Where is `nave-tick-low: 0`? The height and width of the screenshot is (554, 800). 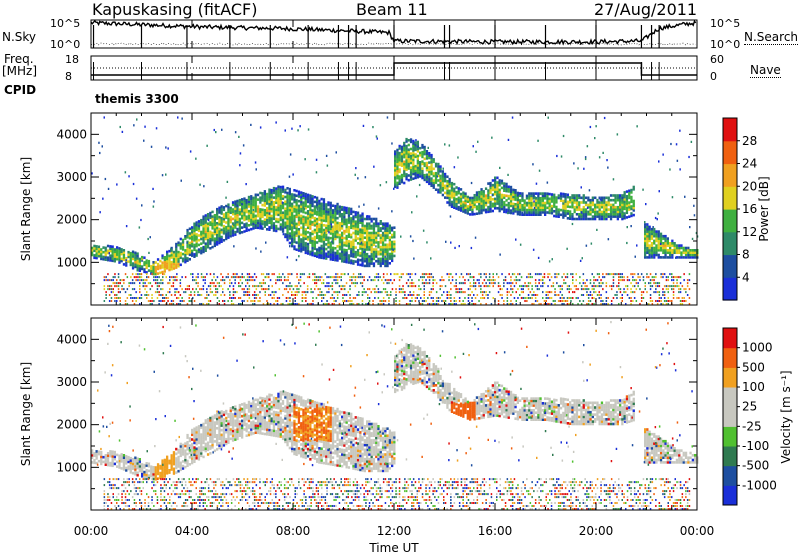 nave-tick-low: 0 is located at coordinates (713, 76).